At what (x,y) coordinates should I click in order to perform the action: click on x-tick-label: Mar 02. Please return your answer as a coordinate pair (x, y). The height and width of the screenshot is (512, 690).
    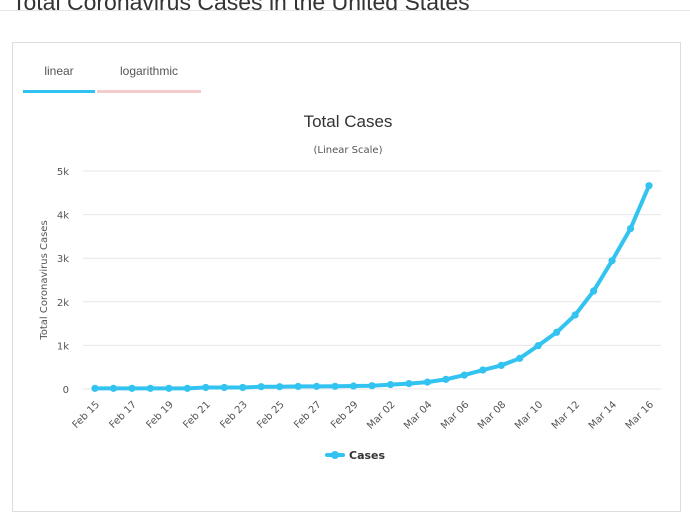
    Looking at the image, I should click on (381, 415).